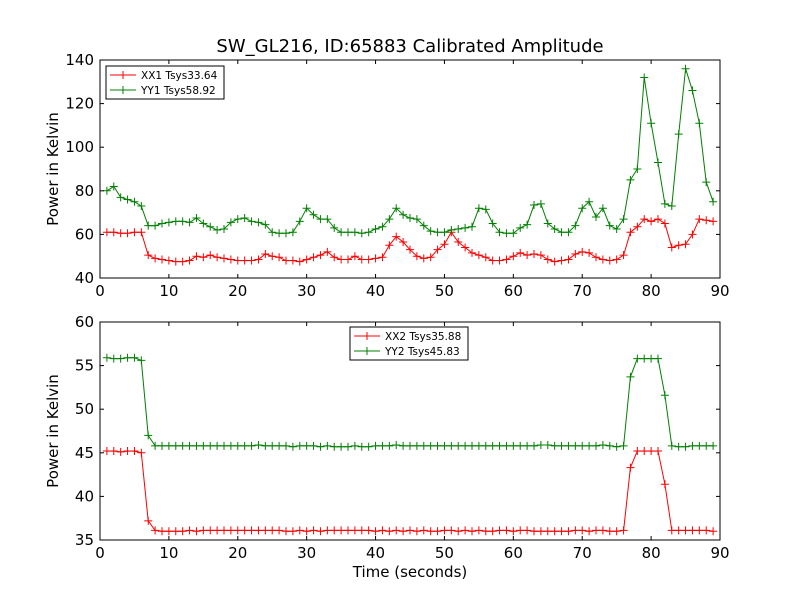 The height and width of the screenshot is (604, 800). I want to click on x-tick-label: 0, so click(100, 291).